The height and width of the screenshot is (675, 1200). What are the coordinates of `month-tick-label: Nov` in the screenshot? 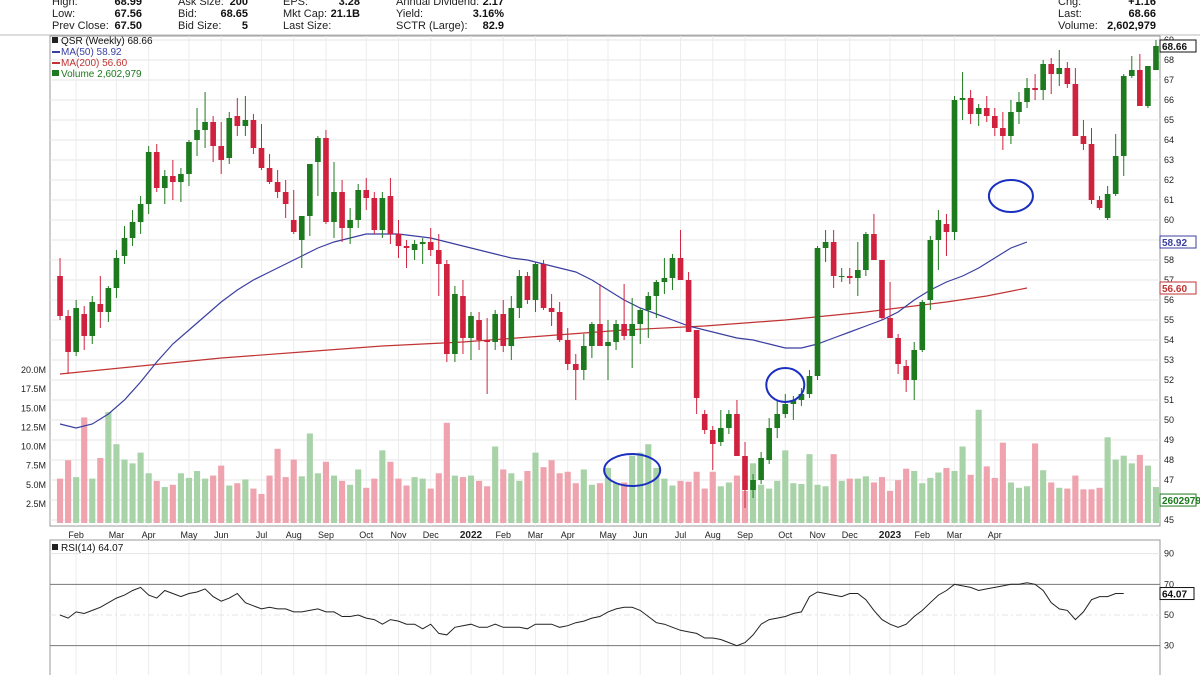 It's located at (398, 535).